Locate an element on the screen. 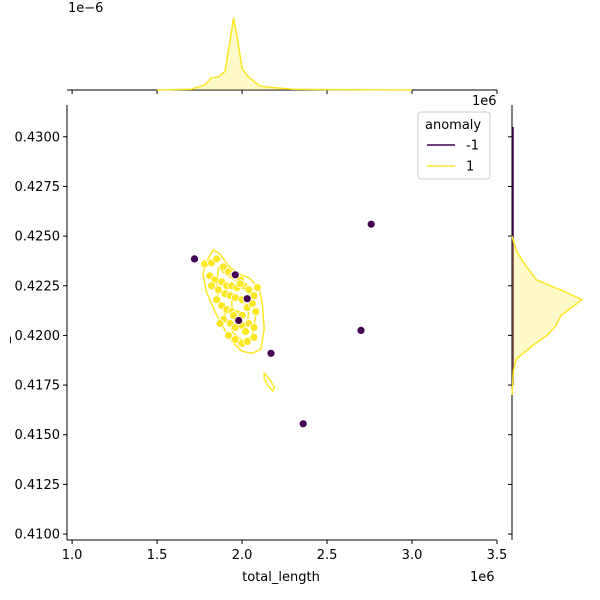 This screenshot has height=600, width=600. top-density-fill is located at coordinates (284, 54).